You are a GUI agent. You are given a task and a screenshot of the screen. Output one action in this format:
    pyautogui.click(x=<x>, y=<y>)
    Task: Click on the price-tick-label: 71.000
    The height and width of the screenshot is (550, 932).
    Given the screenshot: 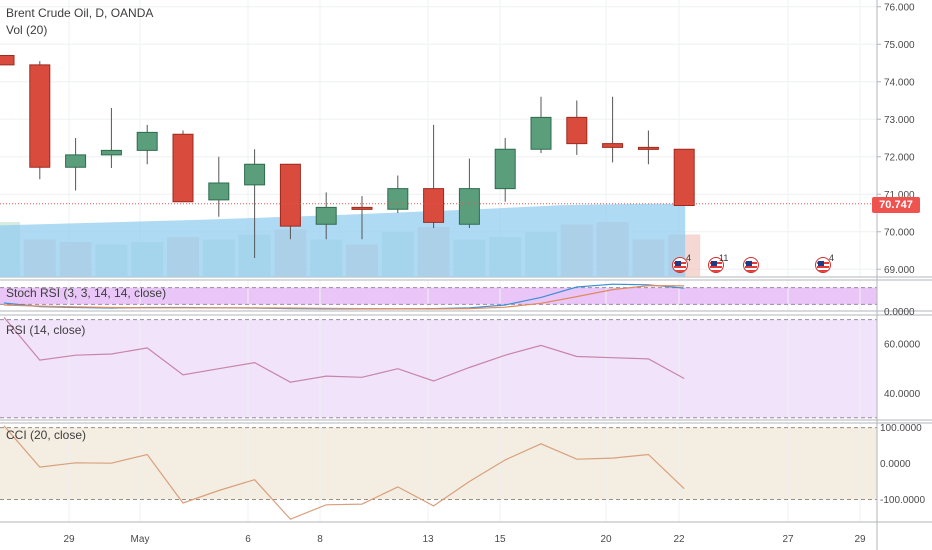 What is the action you would take?
    pyautogui.click(x=899, y=195)
    